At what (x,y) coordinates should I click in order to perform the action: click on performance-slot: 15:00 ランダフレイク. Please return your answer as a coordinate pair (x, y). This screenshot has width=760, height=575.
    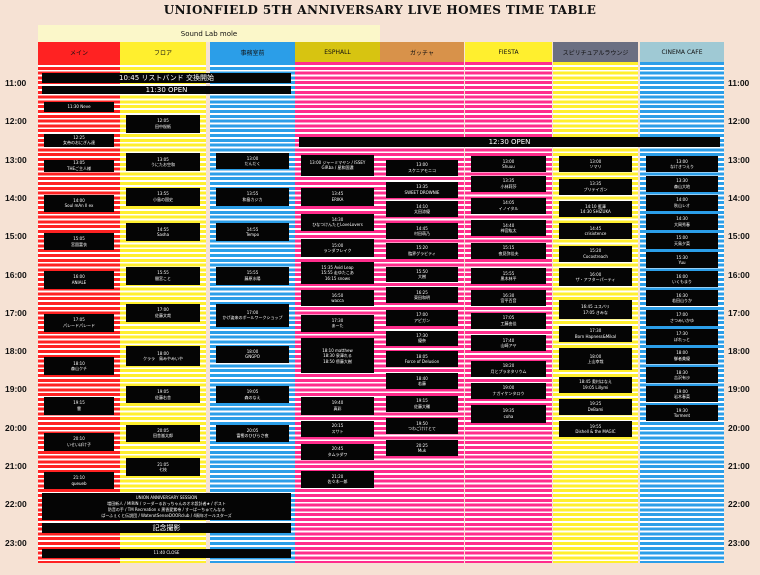
    Looking at the image, I should click on (337, 248).